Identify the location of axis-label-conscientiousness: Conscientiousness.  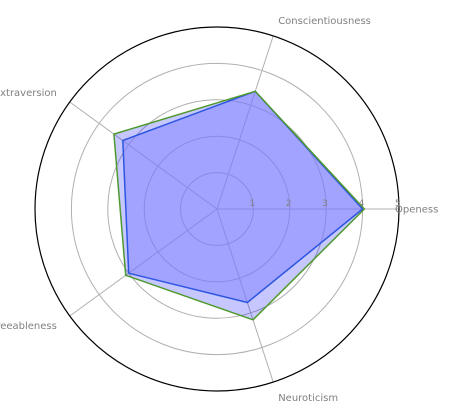
(324, 21).